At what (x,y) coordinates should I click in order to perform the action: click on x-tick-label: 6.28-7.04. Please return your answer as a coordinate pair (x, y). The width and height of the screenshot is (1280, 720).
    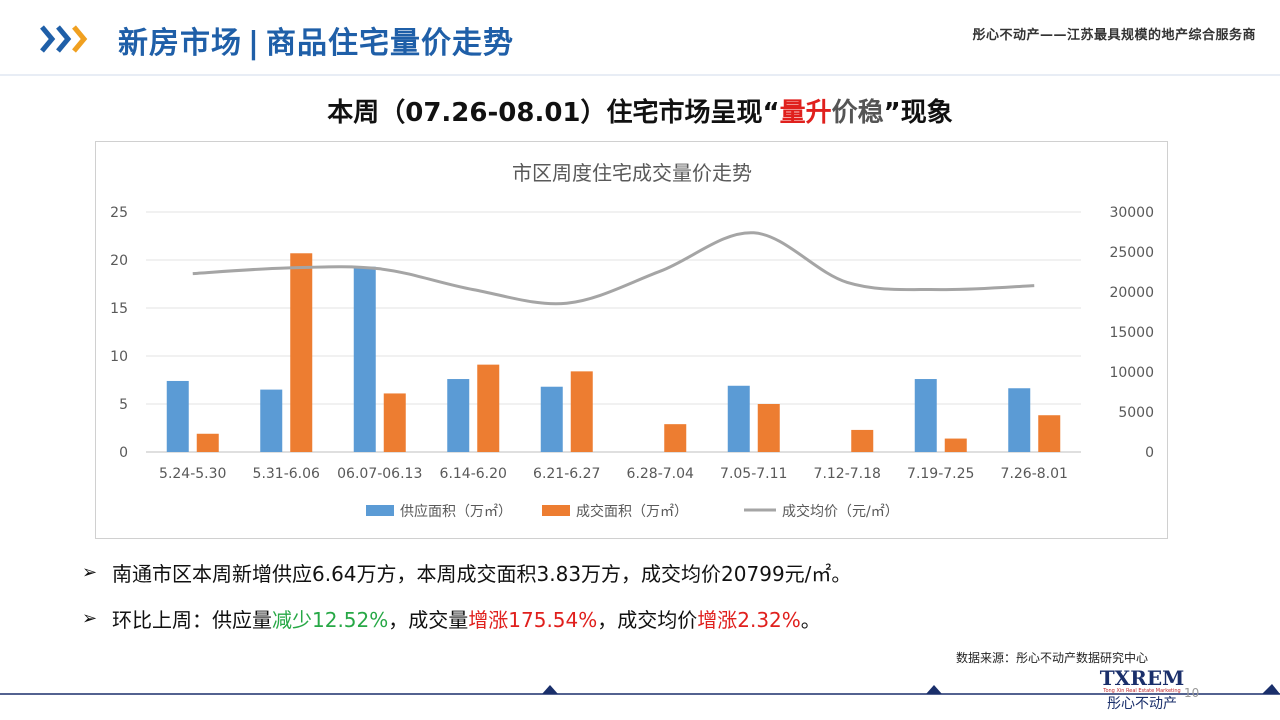
    Looking at the image, I should click on (660, 474).